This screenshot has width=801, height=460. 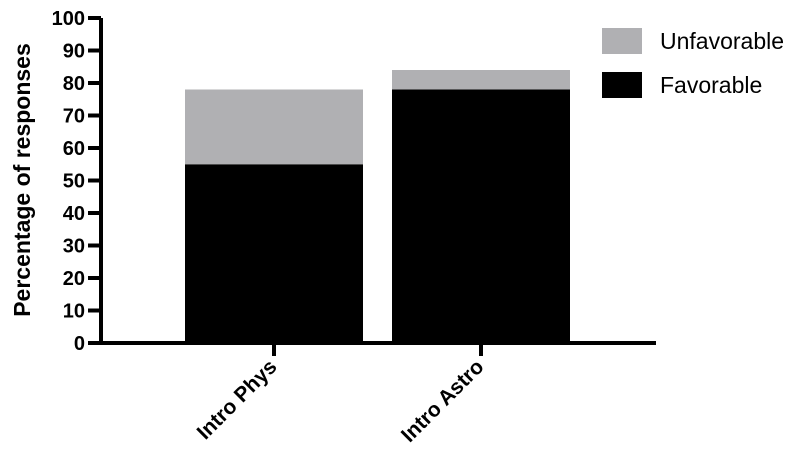 What do you see at coordinates (237, 399) in the screenshot?
I see `x-tick-label-1: Intro Phys` at bounding box center [237, 399].